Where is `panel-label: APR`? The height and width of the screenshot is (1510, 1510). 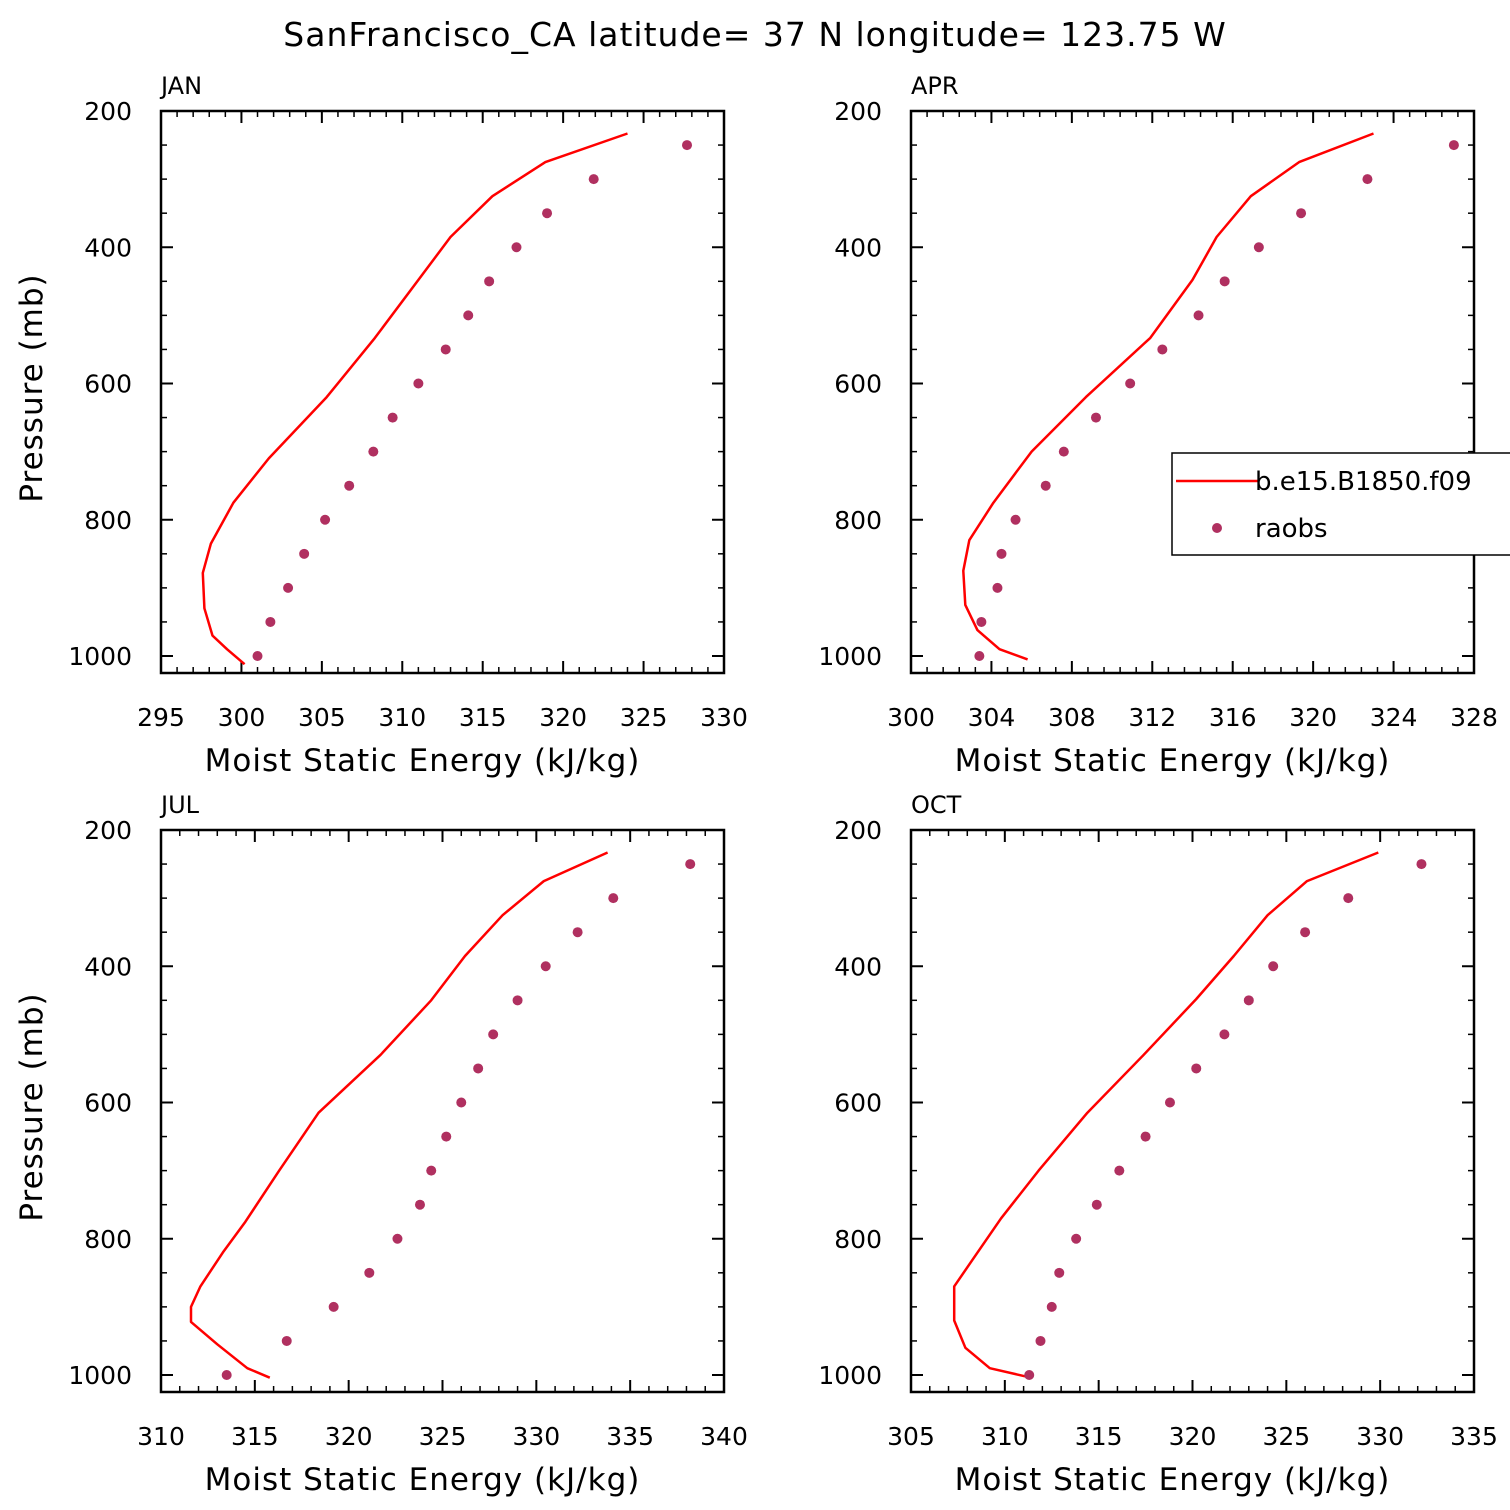 panel-label: APR is located at coordinates (935, 86).